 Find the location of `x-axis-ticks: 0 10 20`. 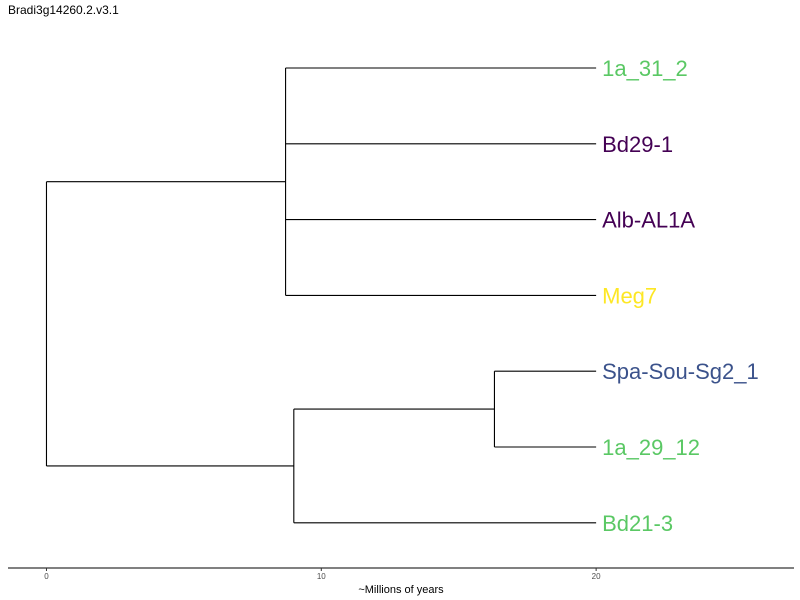

x-axis-ticks: 0 10 20 is located at coordinates (322, 574).